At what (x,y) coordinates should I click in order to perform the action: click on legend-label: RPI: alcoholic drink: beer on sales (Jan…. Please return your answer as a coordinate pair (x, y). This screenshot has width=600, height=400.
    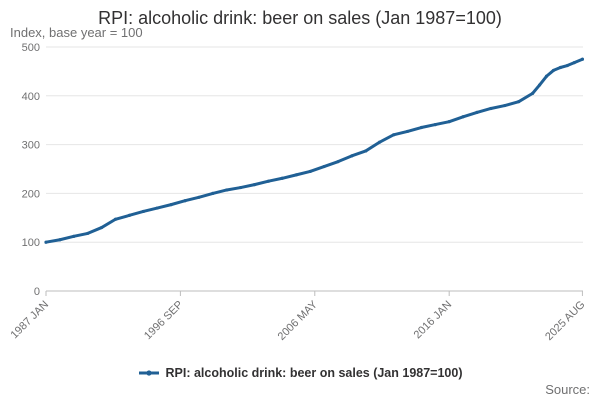
    Looking at the image, I should click on (314, 373).